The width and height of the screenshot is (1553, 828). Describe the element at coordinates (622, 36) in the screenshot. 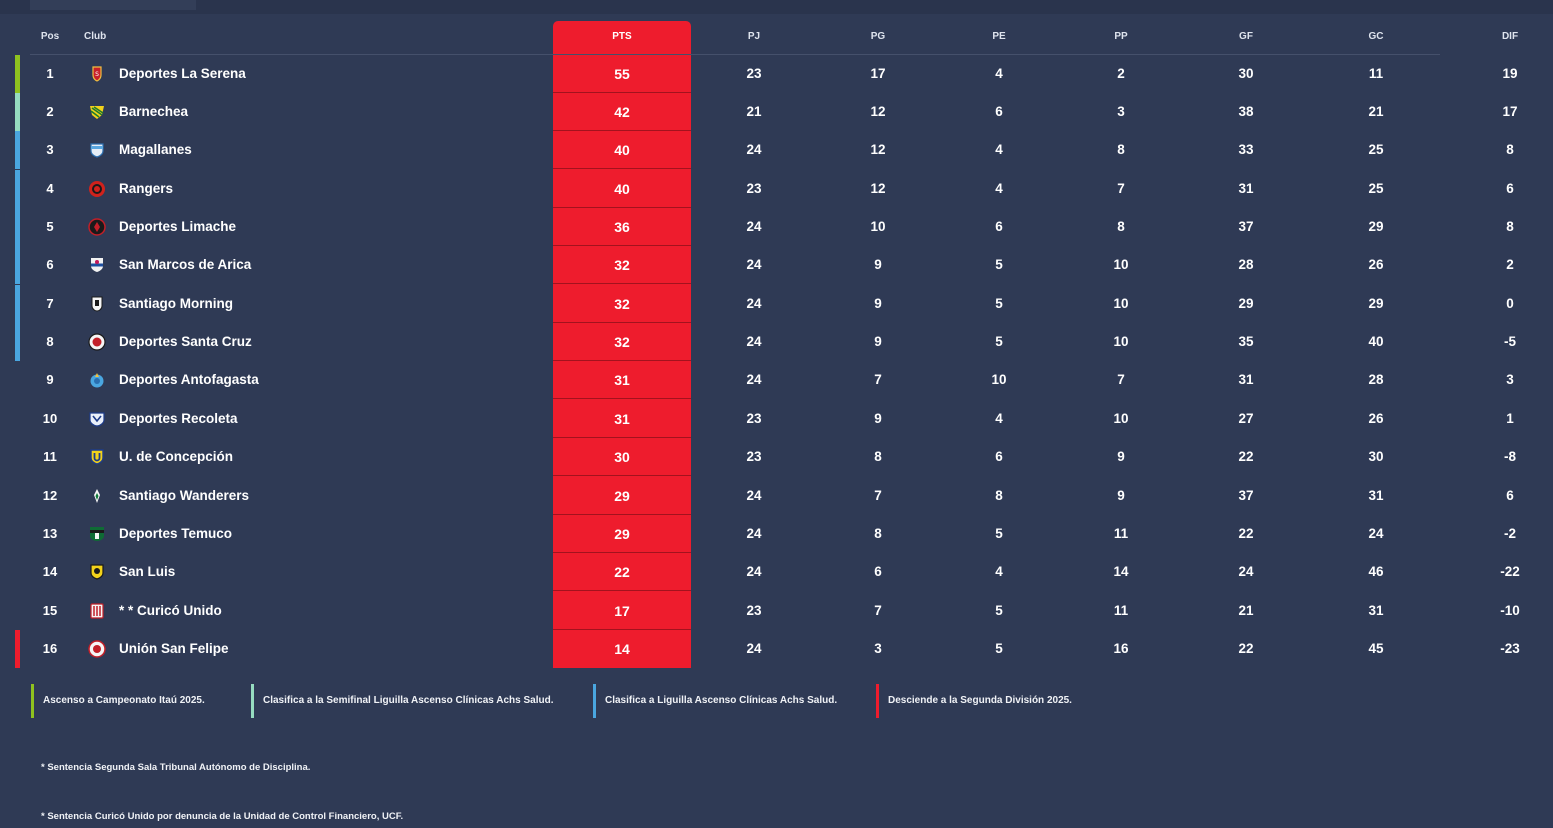

I see `header-pts: PTS` at that location.